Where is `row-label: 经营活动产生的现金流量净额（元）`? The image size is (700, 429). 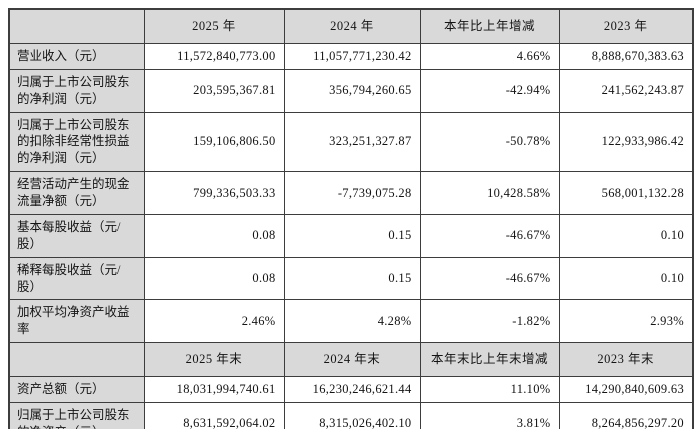 row-label: 经营活动产生的现金流量净额（元） is located at coordinates (76, 193).